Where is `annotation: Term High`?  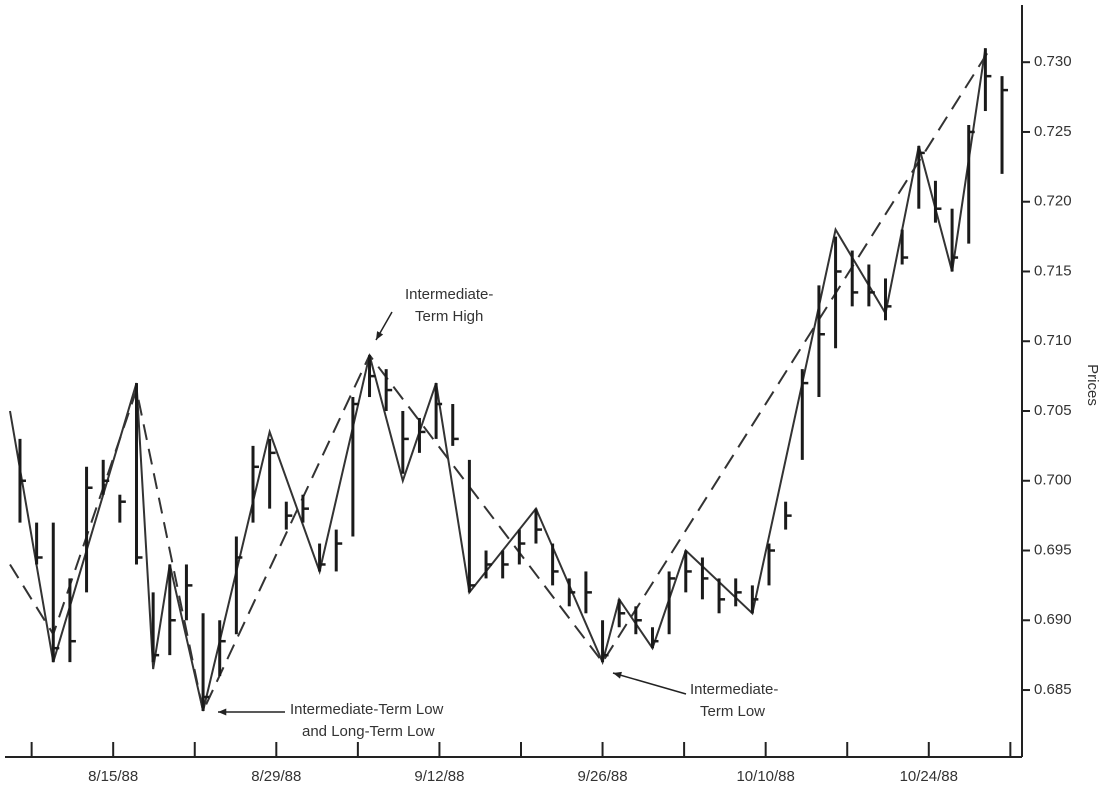
annotation: Term High is located at coordinates (449, 316).